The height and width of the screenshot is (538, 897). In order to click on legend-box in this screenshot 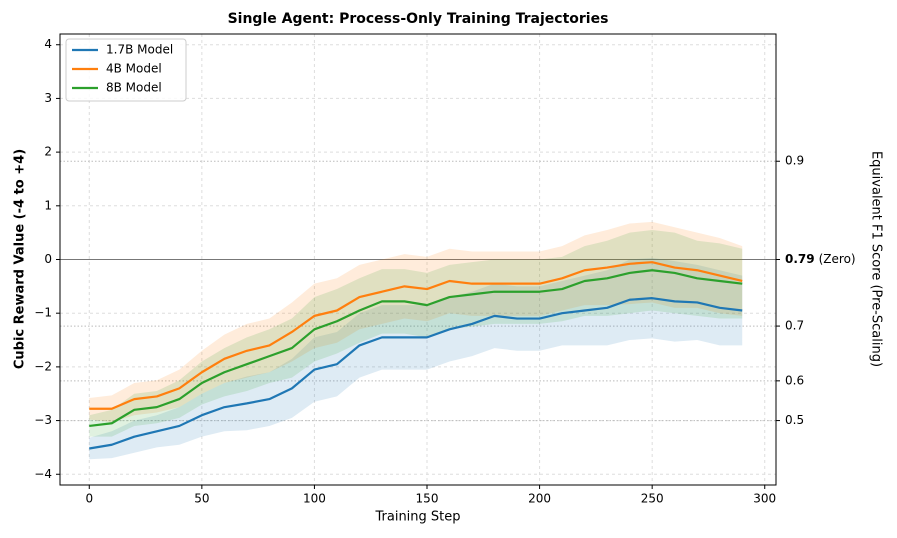, I will do `click(126, 70)`.